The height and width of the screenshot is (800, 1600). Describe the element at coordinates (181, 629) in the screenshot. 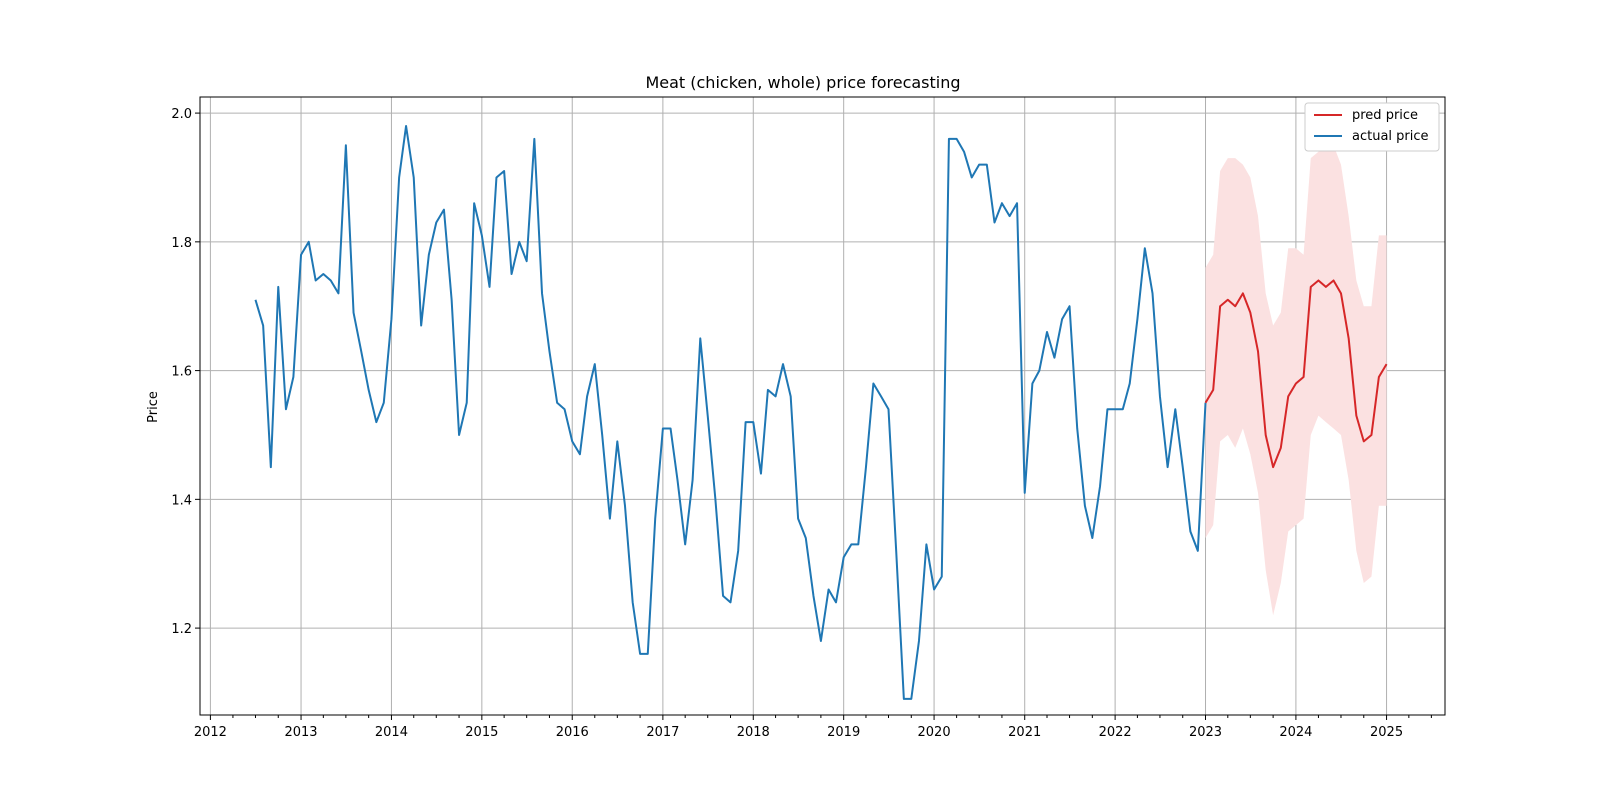

I see `y-tick-label: 1.2` at that location.